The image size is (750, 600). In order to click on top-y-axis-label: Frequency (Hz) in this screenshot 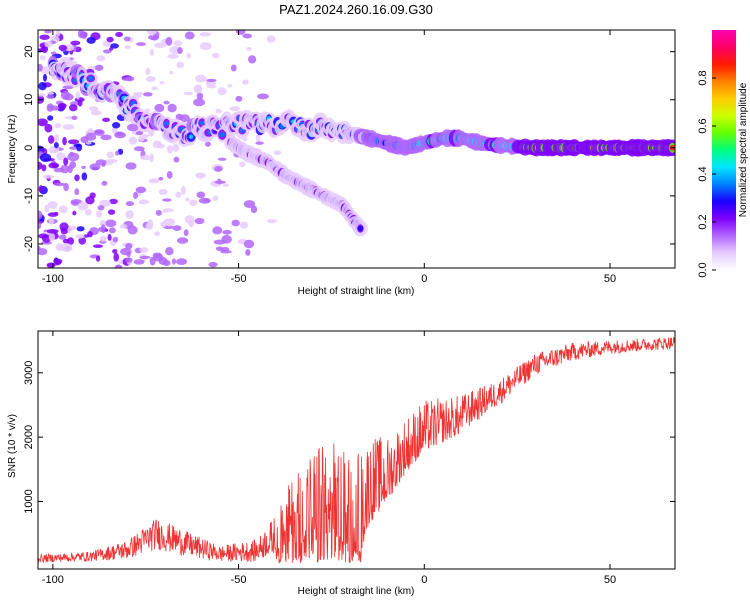, I will do `click(12, 149)`.